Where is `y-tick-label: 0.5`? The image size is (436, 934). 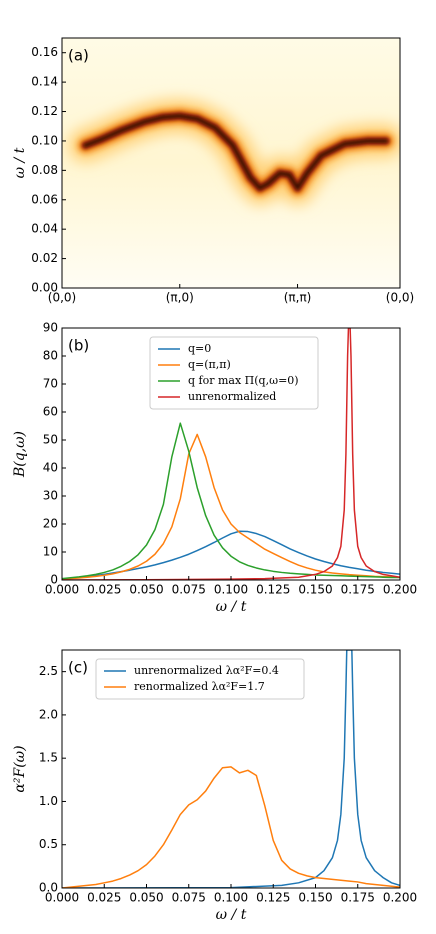 y-tick-label: 0.5 is located at coordinates (48, 844).